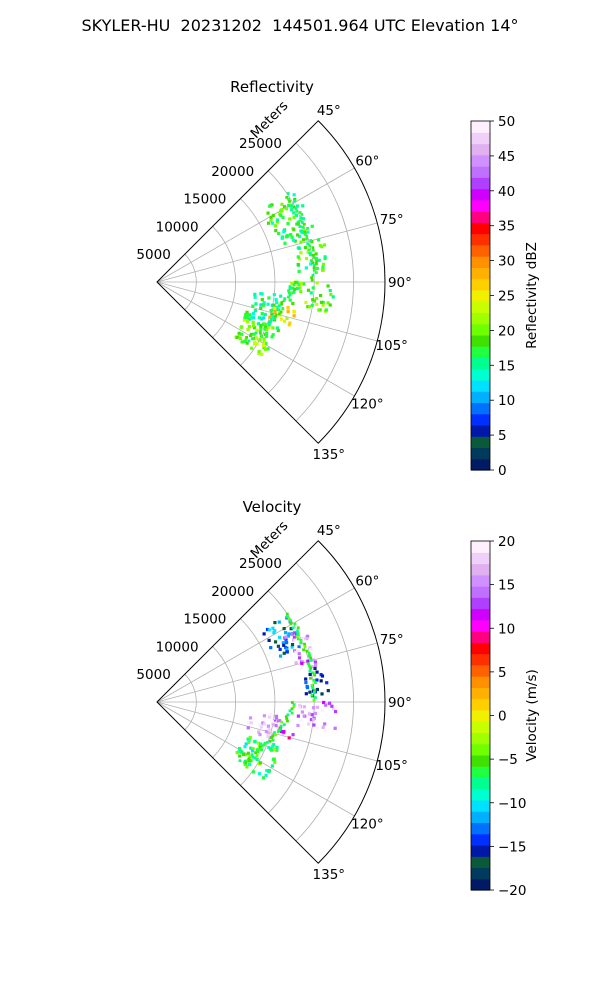  I want to click on sector-frame, so click(271, 282).